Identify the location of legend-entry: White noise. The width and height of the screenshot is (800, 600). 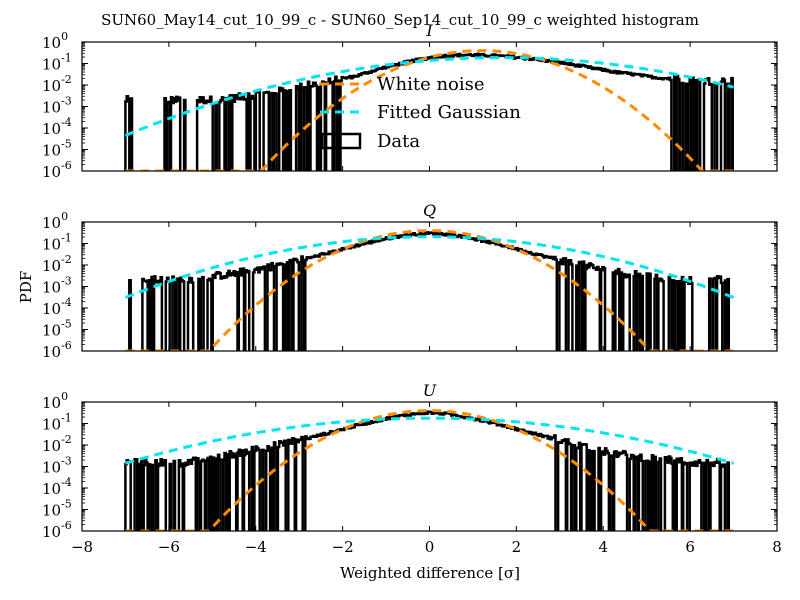
(402, 84).